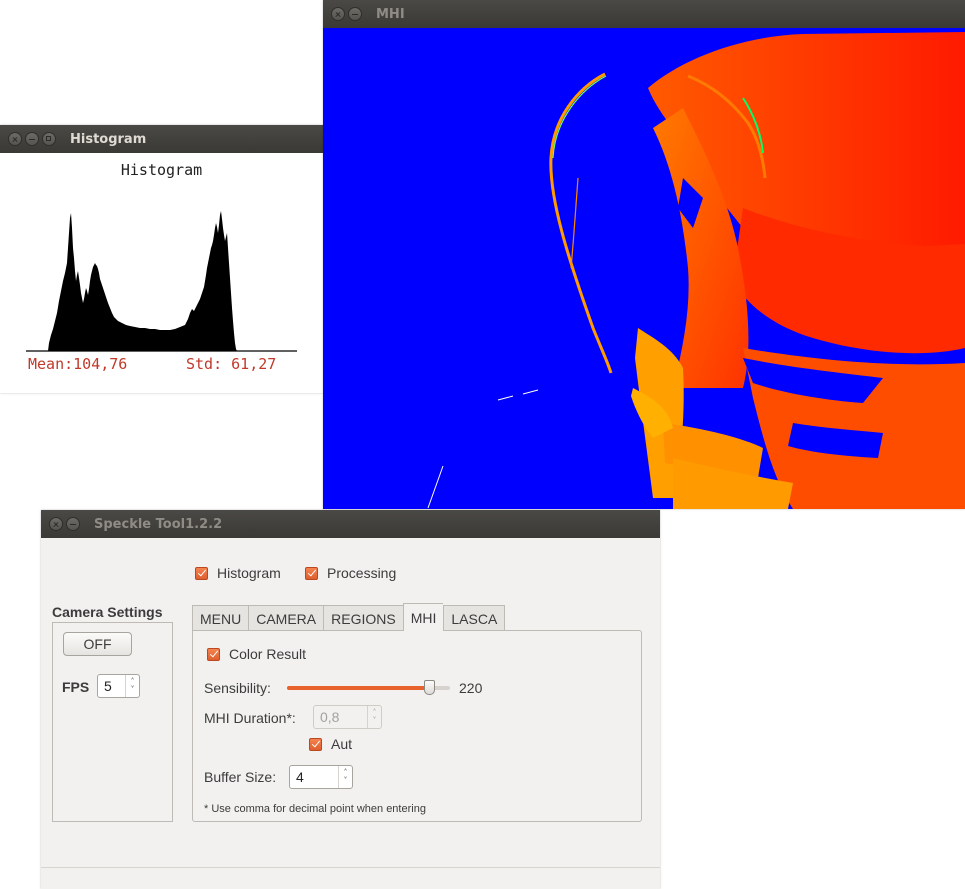  What do you see at coordinates (240, 777) in the screenshot?
I see `buffer-size-label: Buffer Size:` at bounding box center [240, 777].